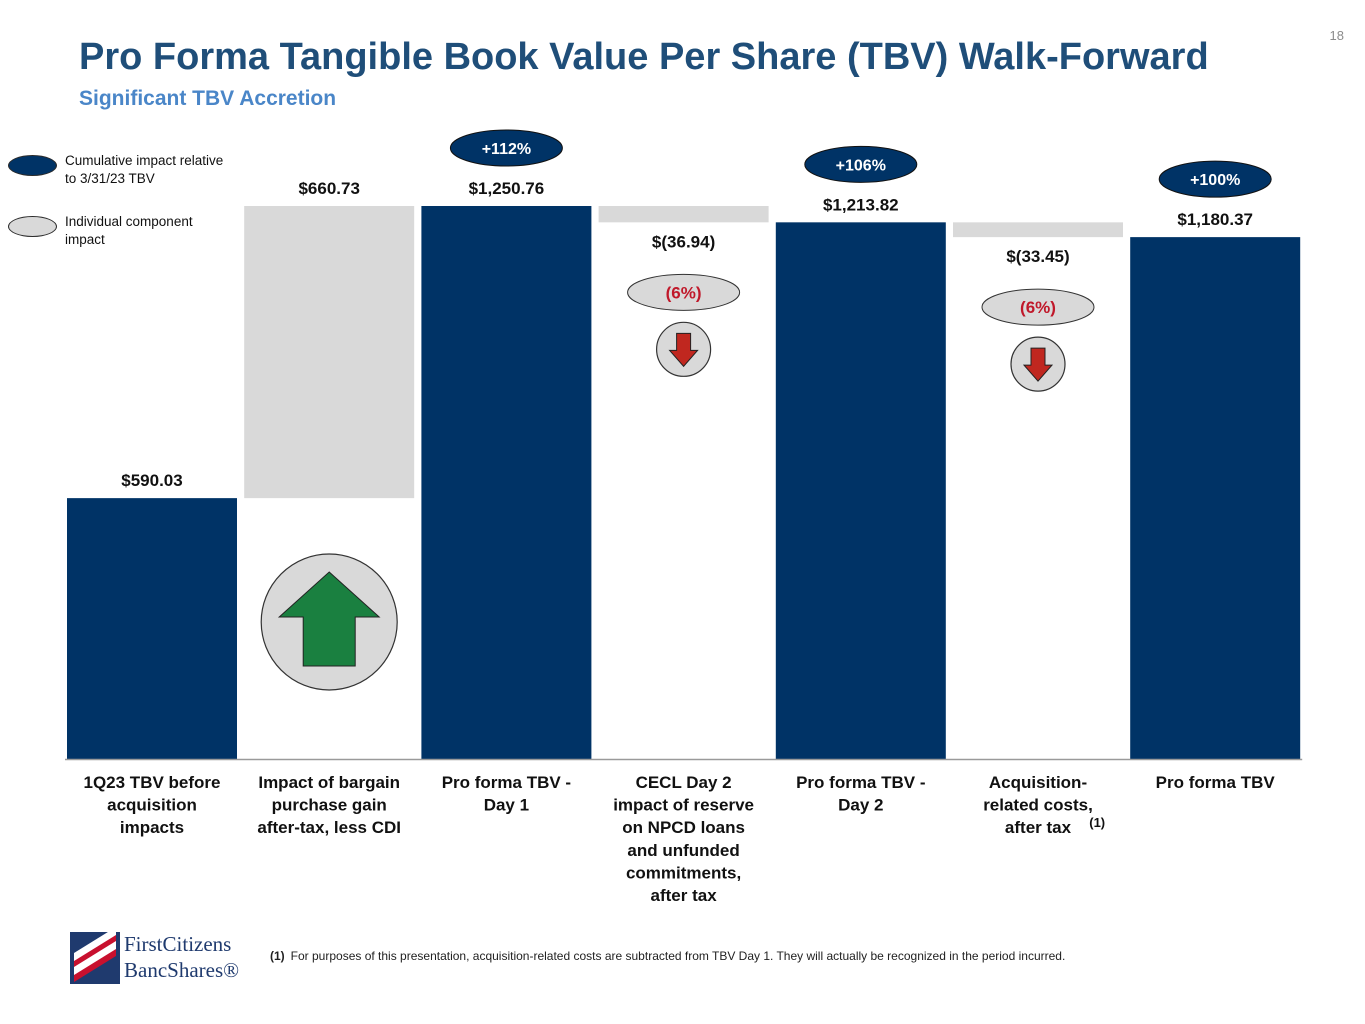 The height and width of the screenshot is (1024, 1365). What do you see at coordinates (1037, 256) in the screenshot?
I see `bar-value-label-6: $(33.45)` at bounding box center [1037, 256].